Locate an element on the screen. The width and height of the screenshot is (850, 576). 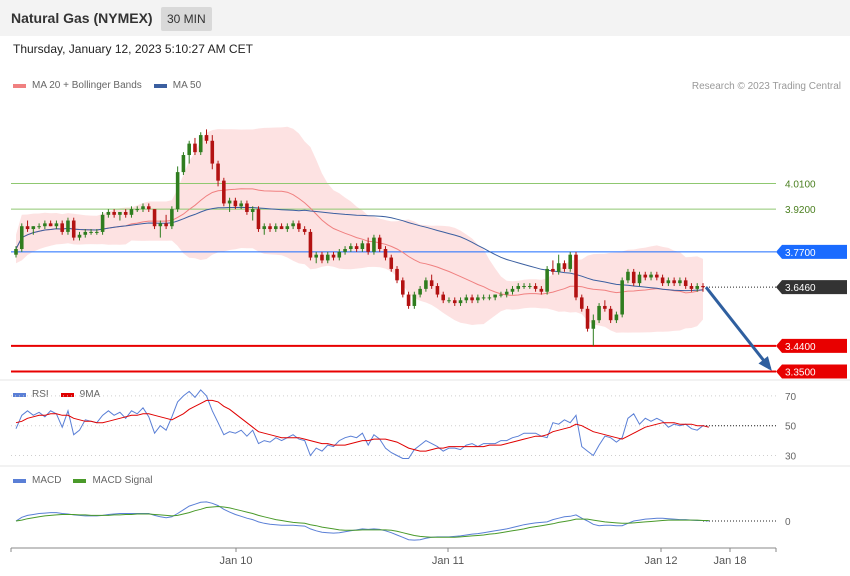
macd-legend: MACD MACD Signal is located at coordinates (88, 480).